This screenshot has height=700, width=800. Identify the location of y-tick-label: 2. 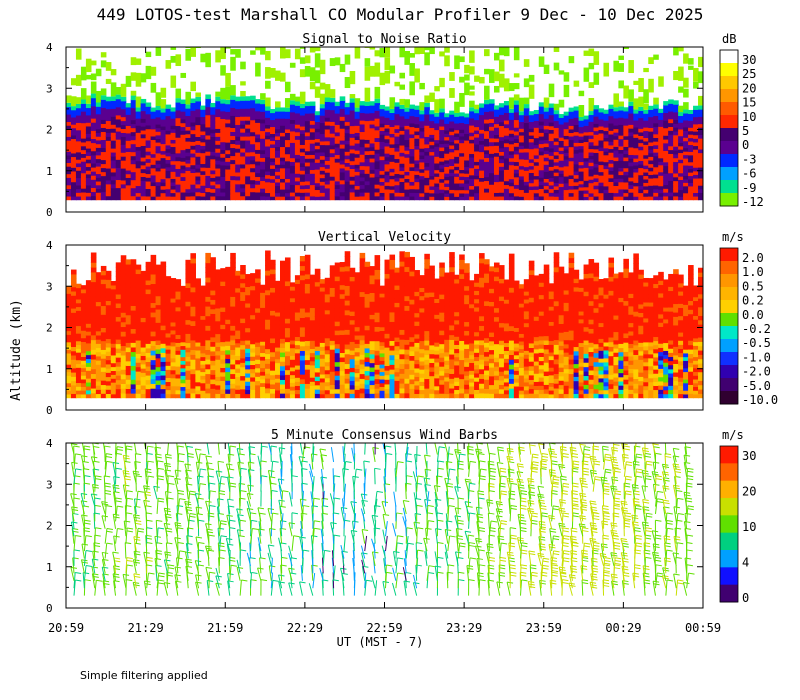
(49, 130).